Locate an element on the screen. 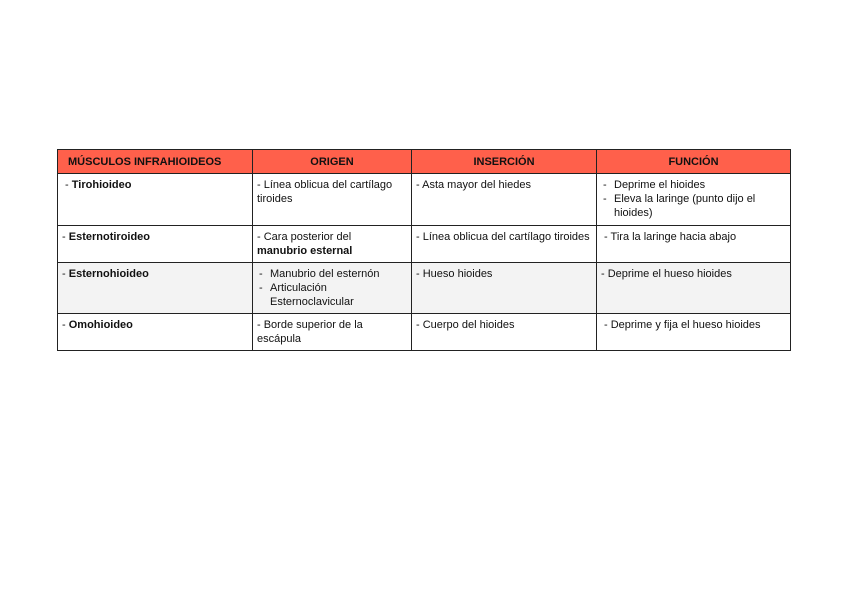  muscle-cell: - Esternotiroideo is located at coordinates (155, 244).